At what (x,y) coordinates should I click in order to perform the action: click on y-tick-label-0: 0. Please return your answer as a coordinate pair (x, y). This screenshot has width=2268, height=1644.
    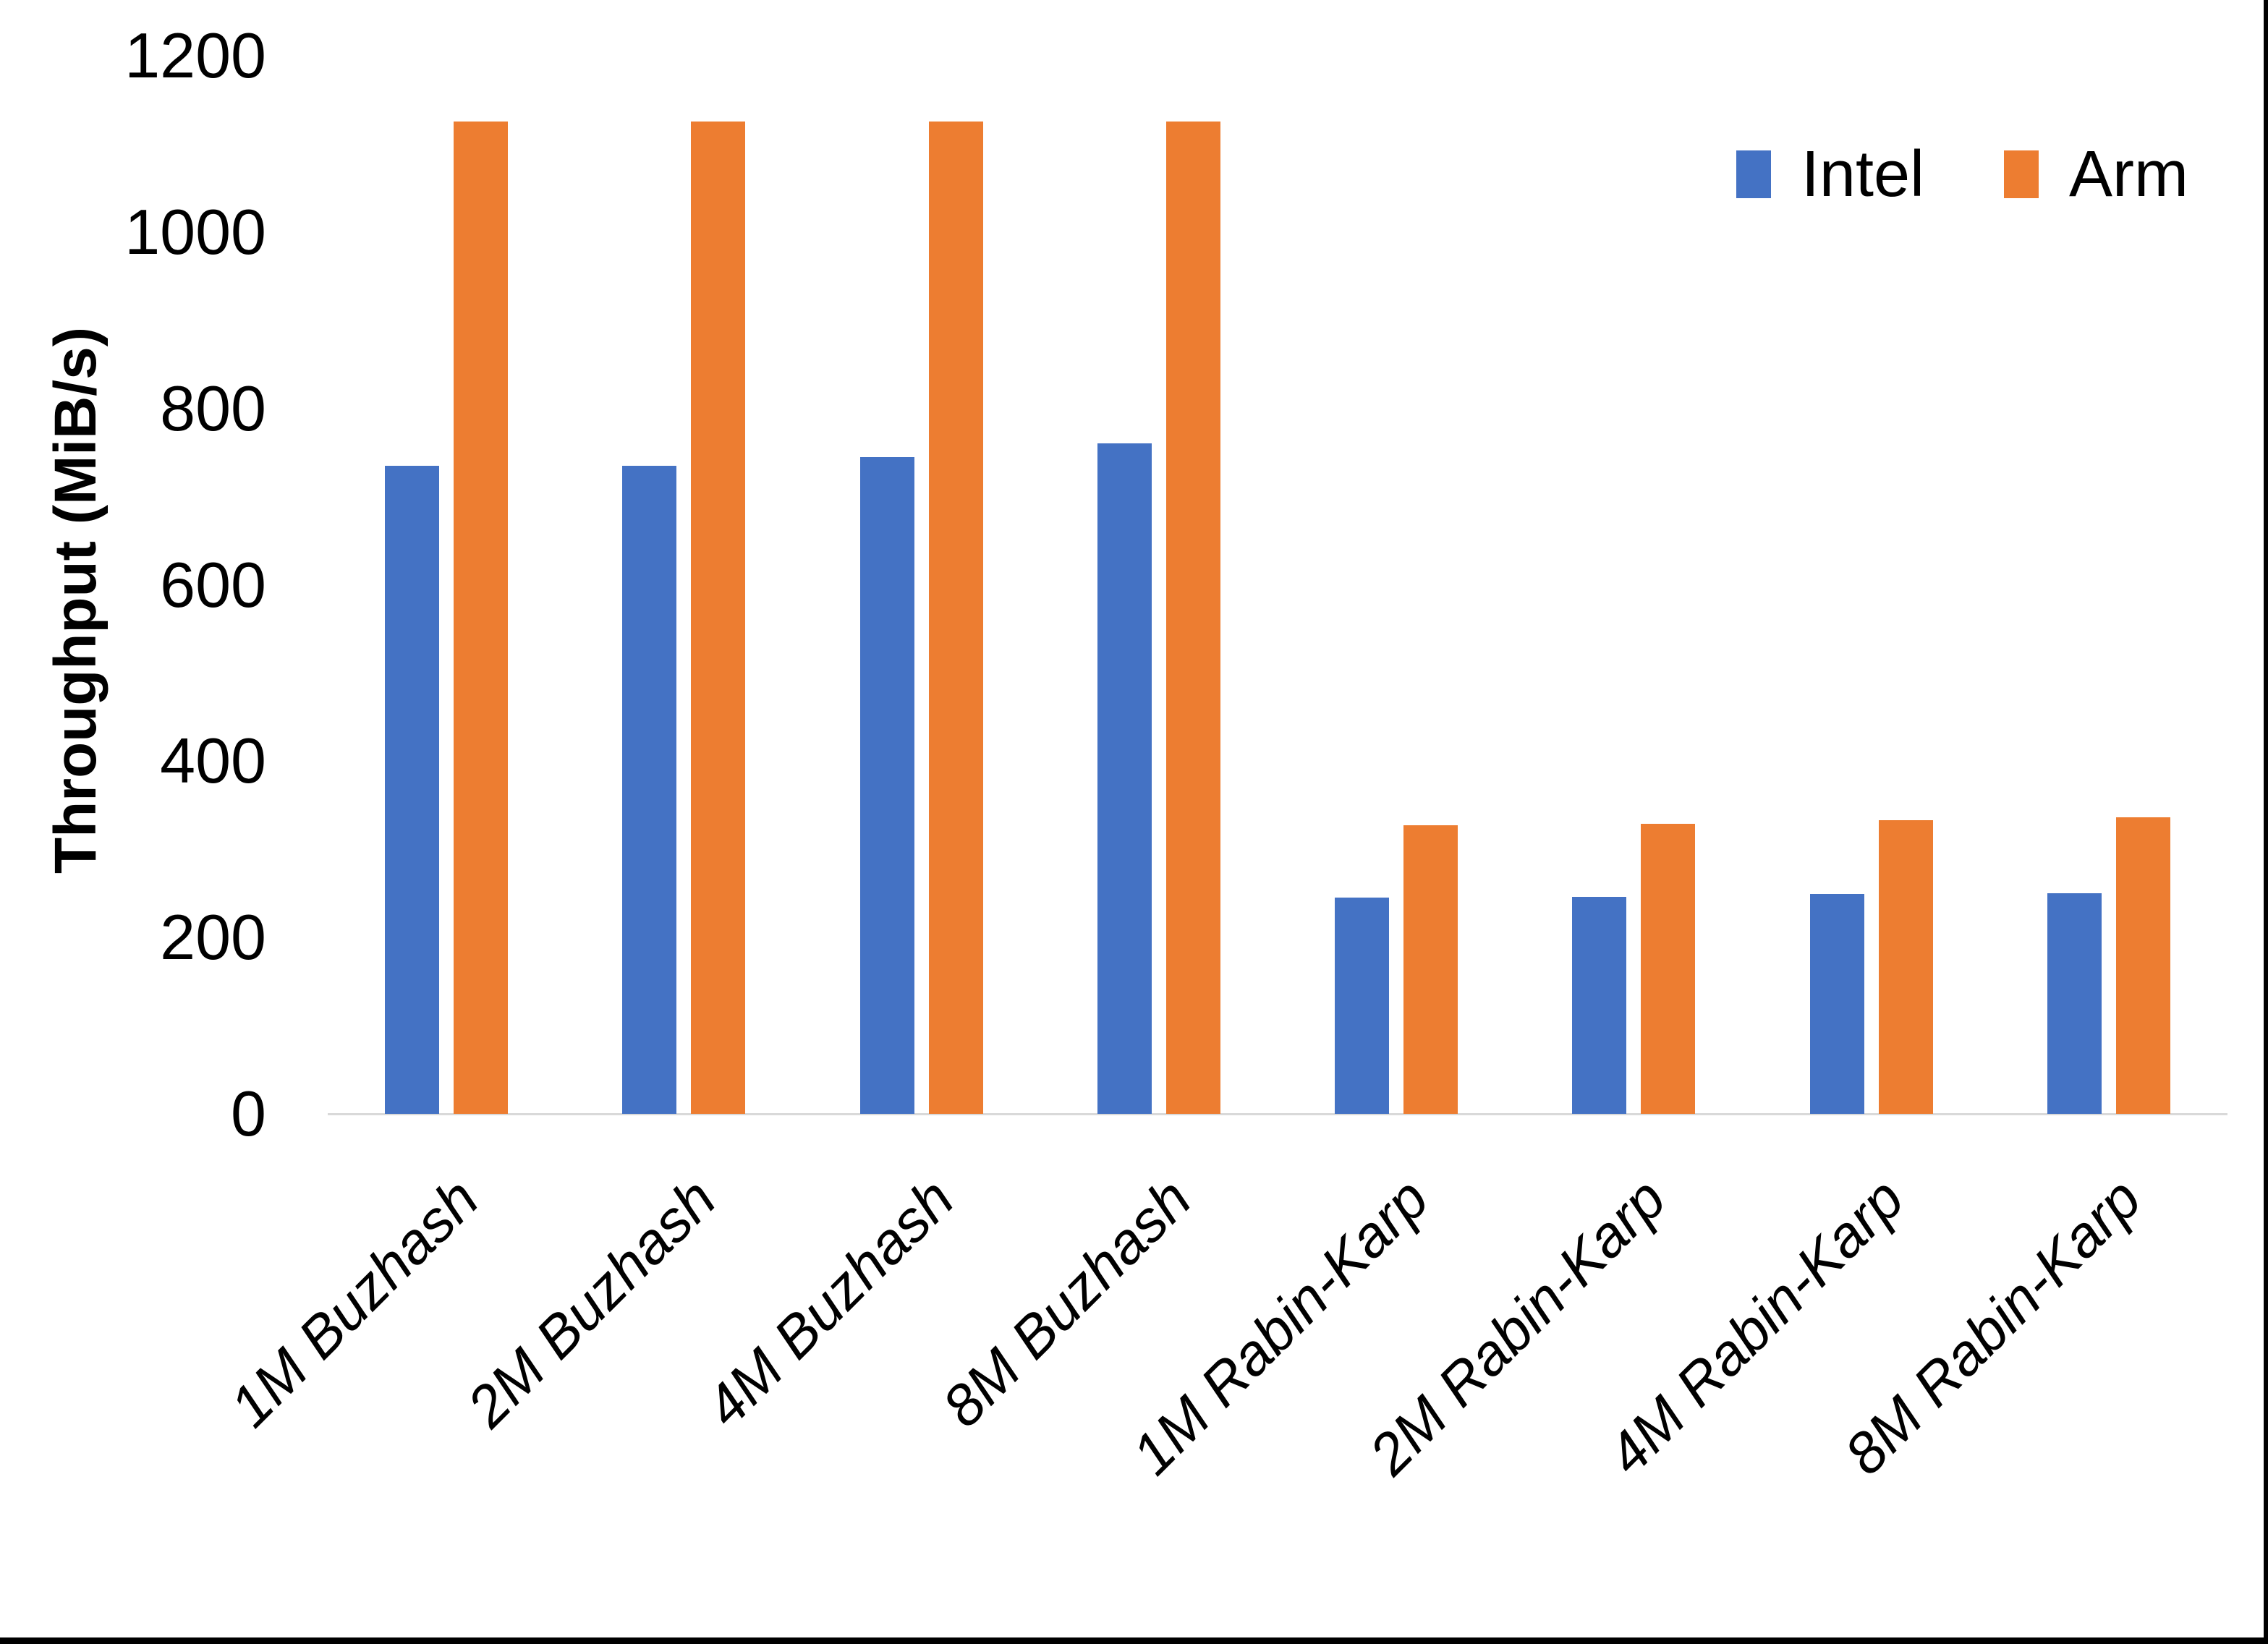
    Looking at the image, I should click on (248, 1113).